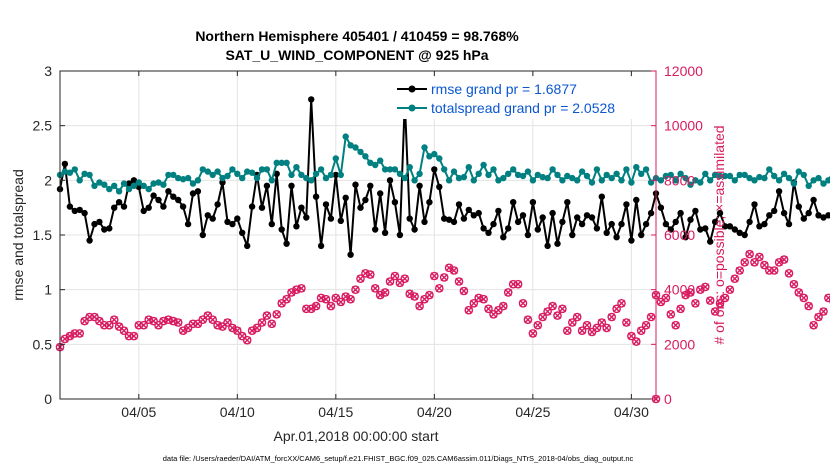  Describe the element at coordinates (522, 98) in the screenshot. I see `legend-box` at that location.